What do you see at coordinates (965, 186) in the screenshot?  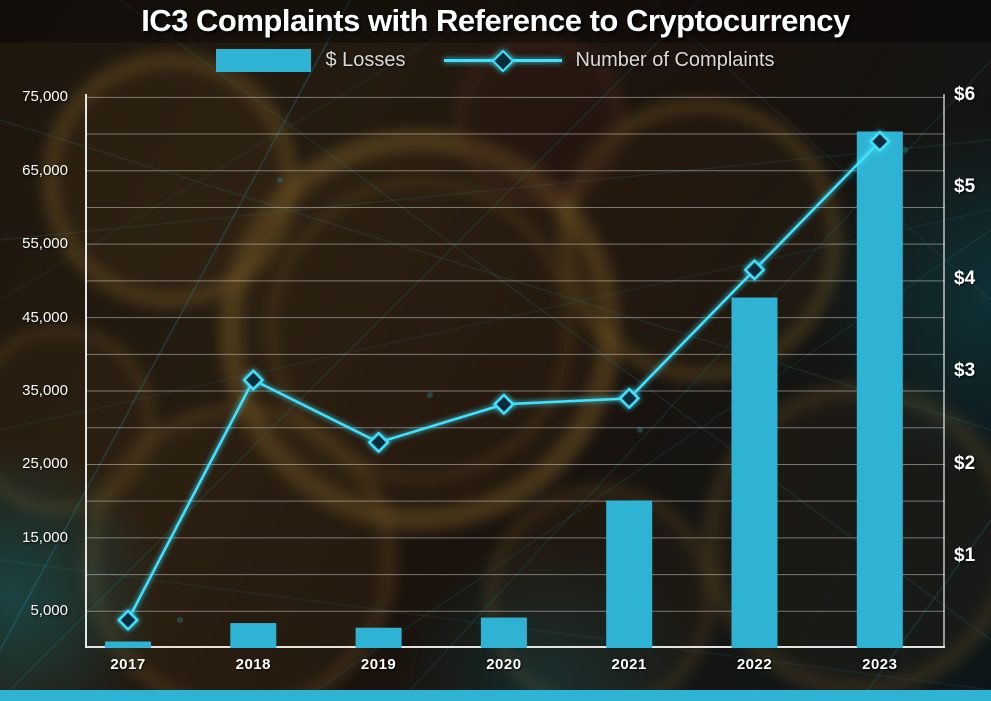 I see `y-axis-right-label: $5` at bounding box center [965, 186].